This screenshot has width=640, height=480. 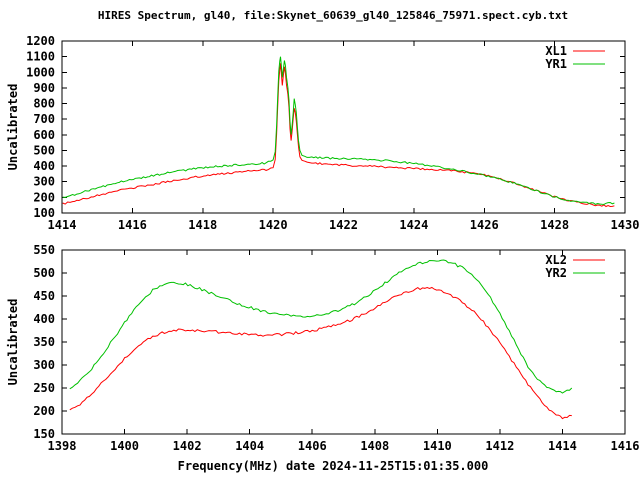 I want to click on y-tick-label: 600, so click(x=44, y=135).